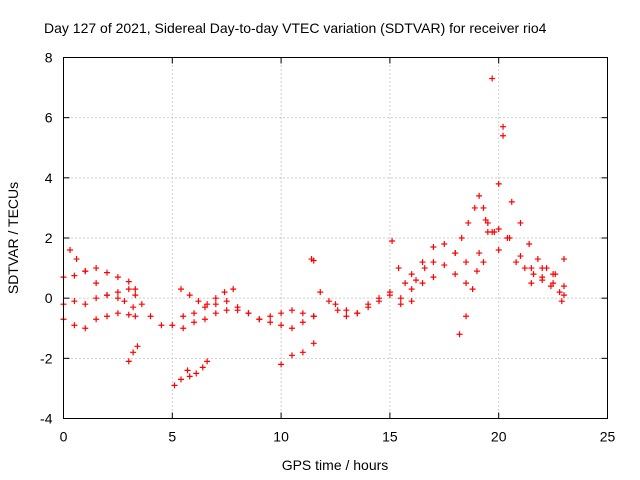 This screenshot has height=480, width=640. What do you see at coordinates (13, 238) in the screenshot?
I see `y-axis-label: SDTVAR / TECUs` at bounding box center [13, 238].